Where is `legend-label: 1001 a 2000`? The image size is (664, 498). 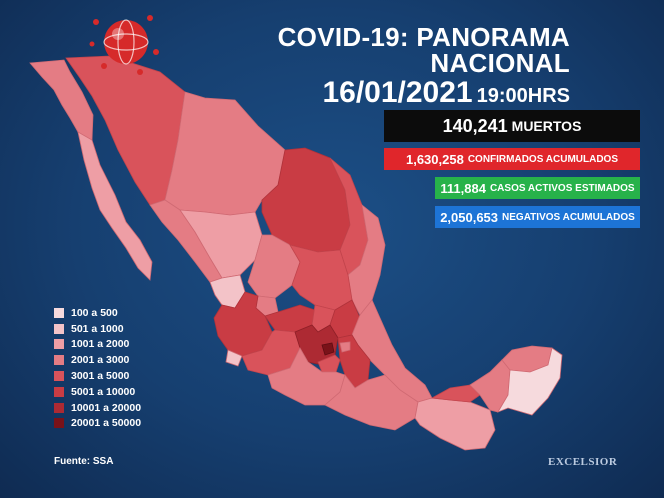 legend-label: 1001 a 2000 is located at coordinates (100, 344).